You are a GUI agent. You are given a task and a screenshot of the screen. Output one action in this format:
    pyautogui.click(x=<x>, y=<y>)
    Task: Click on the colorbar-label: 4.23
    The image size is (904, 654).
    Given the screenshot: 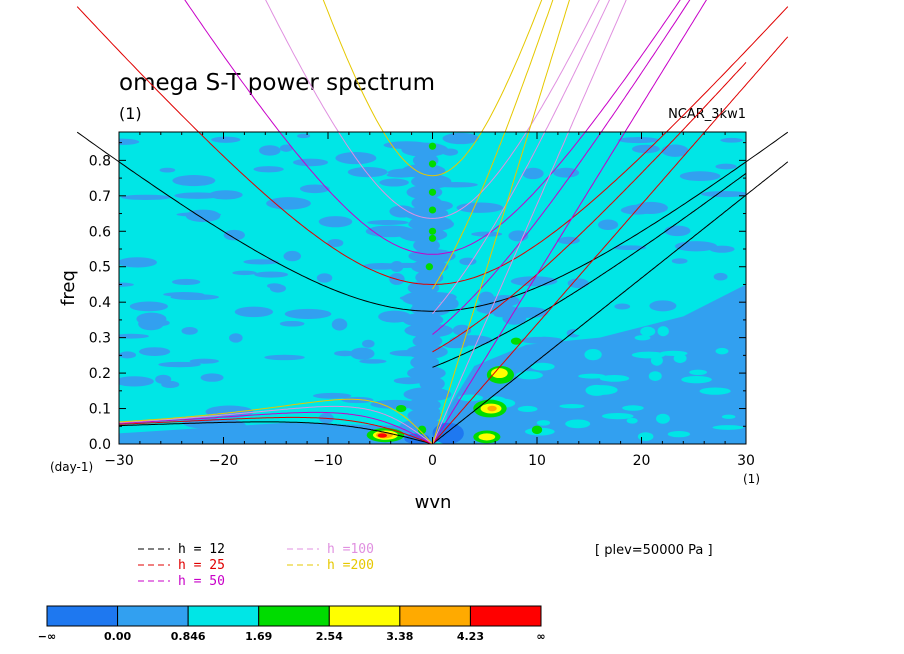 What is the action you would take?
    pyautogui.click(x=470, y=636)
    